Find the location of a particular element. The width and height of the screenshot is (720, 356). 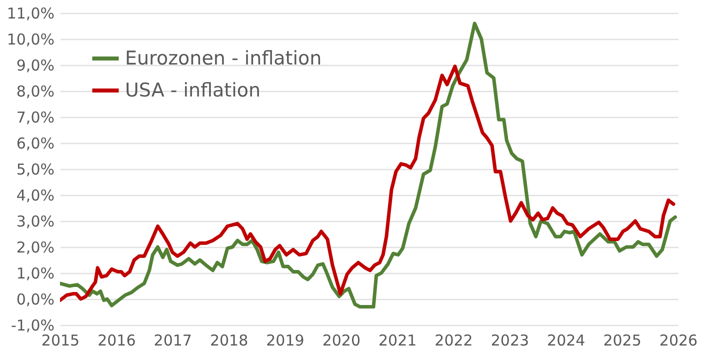

x-tick-label: 2021 is located at coordinates (397, 341).